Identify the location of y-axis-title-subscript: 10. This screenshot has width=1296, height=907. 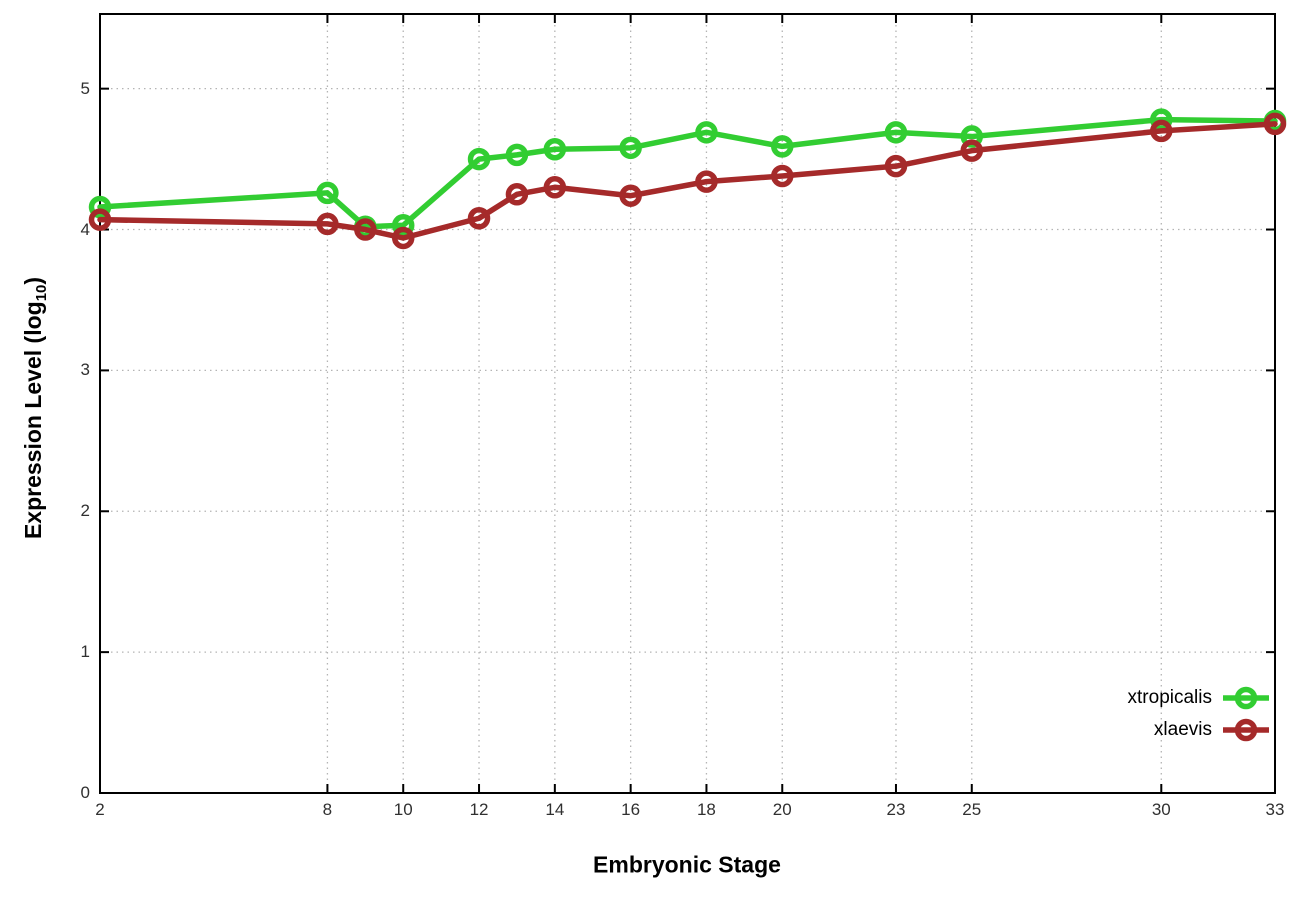
(41, 293).